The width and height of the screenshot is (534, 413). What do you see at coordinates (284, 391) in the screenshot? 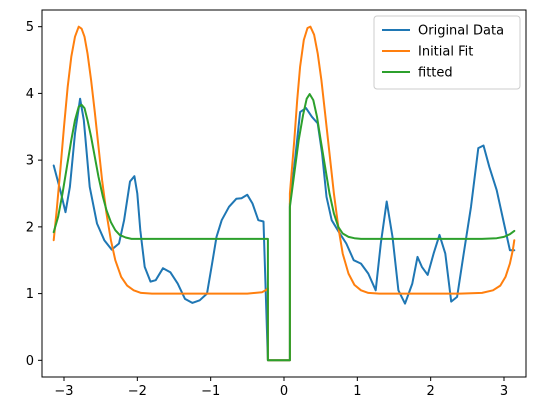
I see `x-tick-label: 0` at bounding box center [284, 391].